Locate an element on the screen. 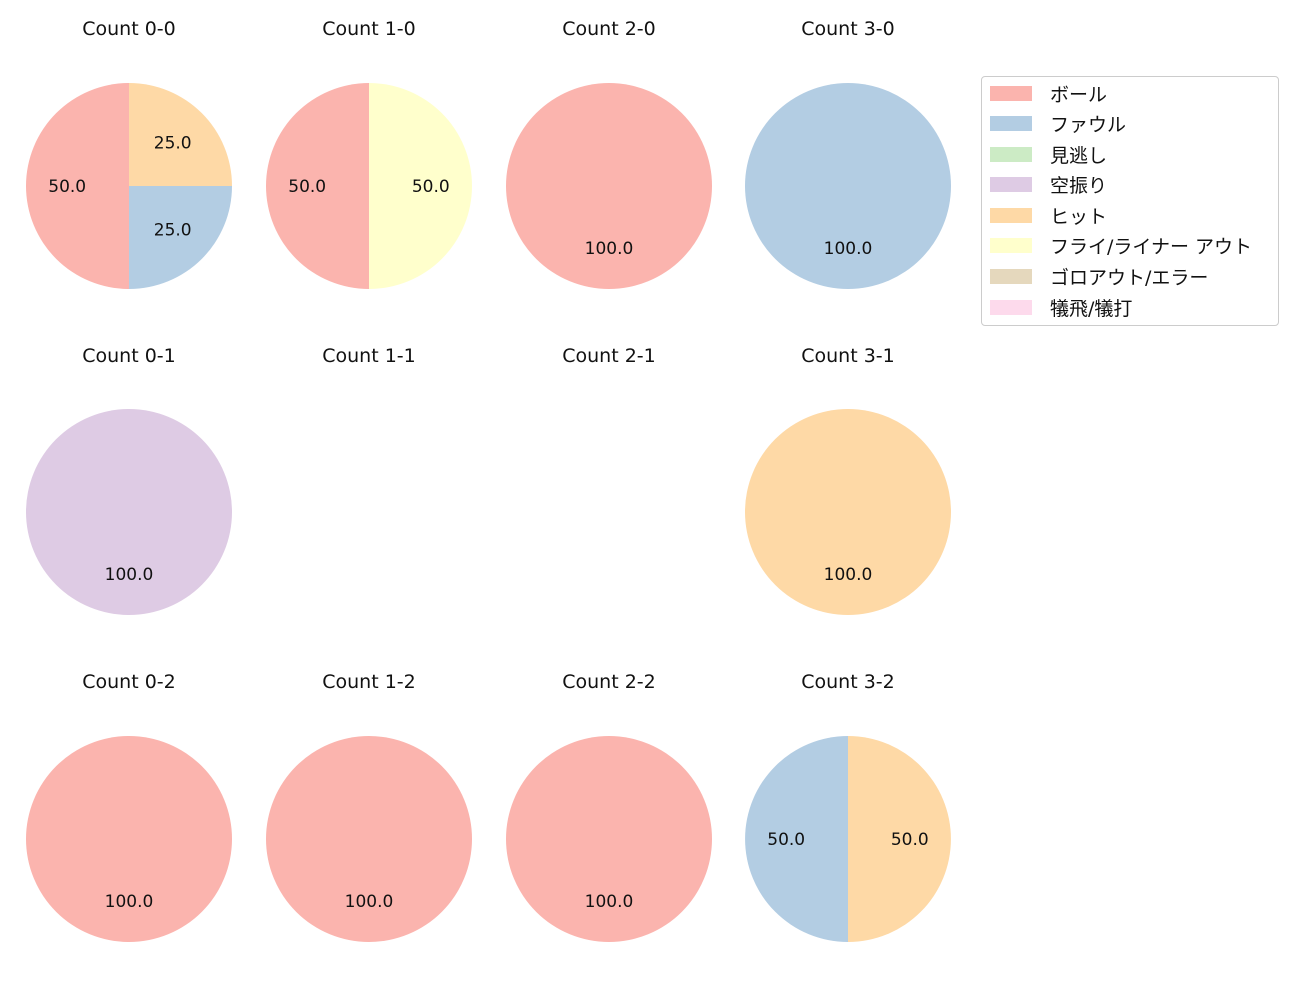 The width and height of the screenshot is (1300, 1000). legend-item-called-strike: 見逃し is located at coordinates (1049, 155).